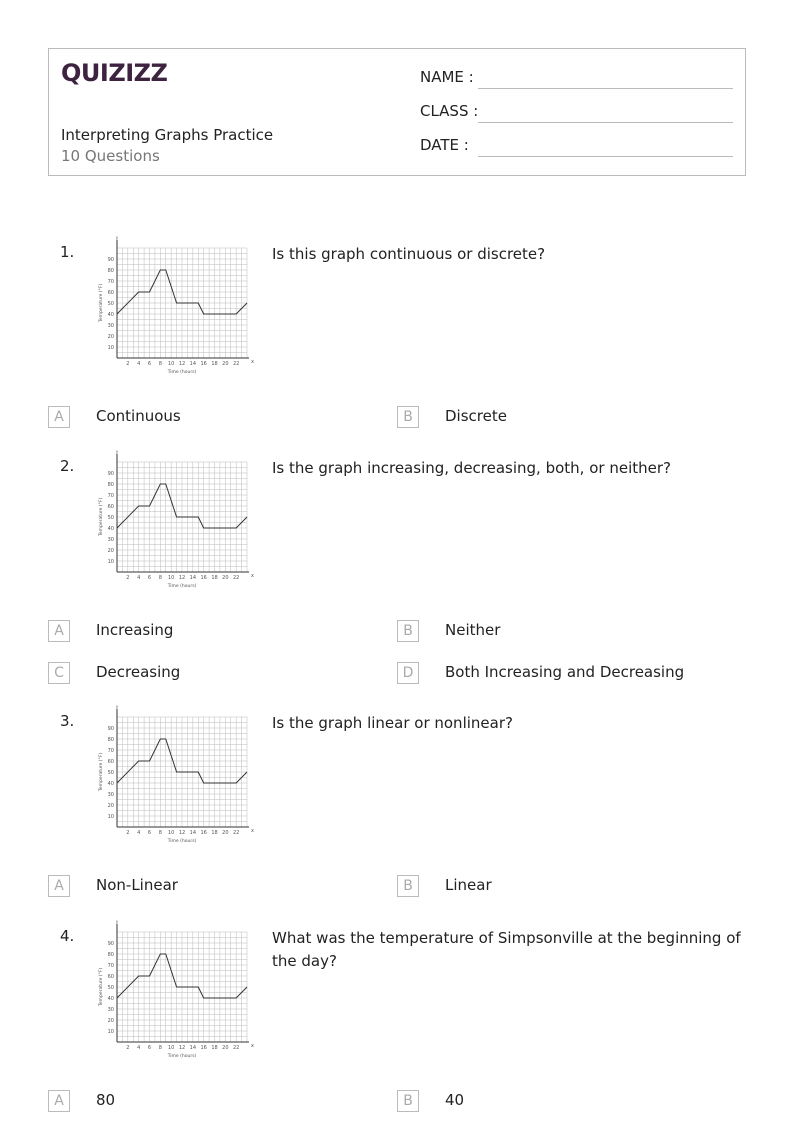  I want to click on option-text: Neither, so click(473, 630).